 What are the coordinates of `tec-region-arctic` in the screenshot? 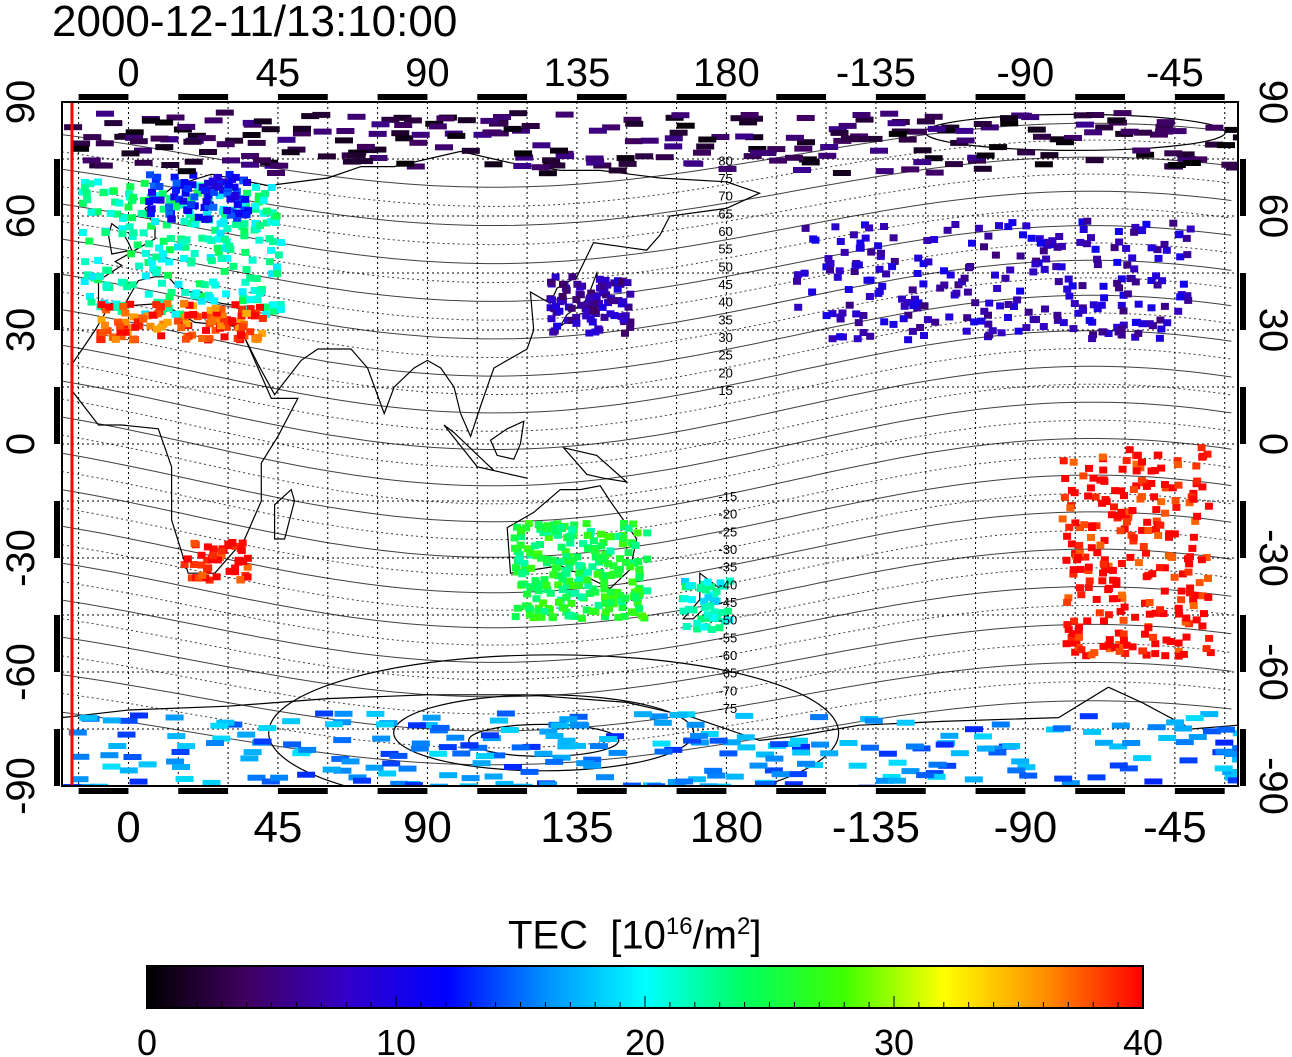 It's located at (651, 143).